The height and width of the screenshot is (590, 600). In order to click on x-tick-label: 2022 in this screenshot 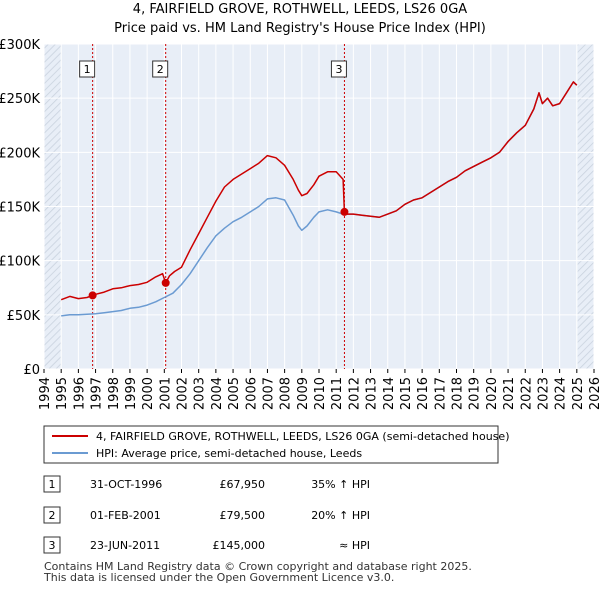, I will do `click(526, 393)`.